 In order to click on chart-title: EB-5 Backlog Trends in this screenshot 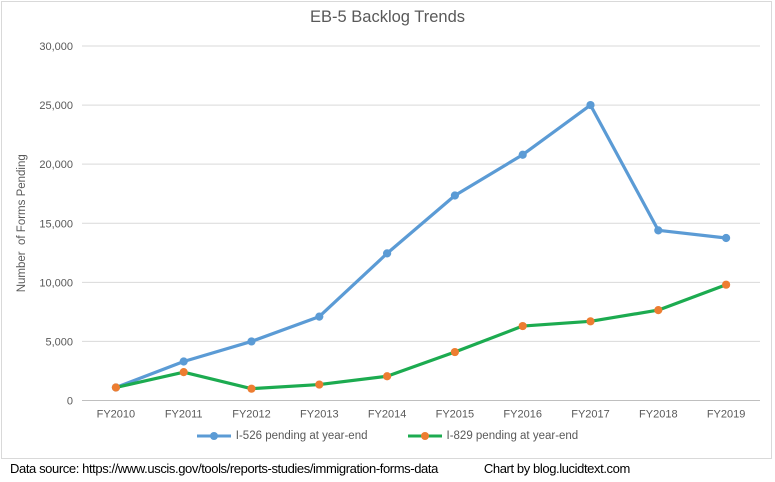, I will do `click(387, 17)`.